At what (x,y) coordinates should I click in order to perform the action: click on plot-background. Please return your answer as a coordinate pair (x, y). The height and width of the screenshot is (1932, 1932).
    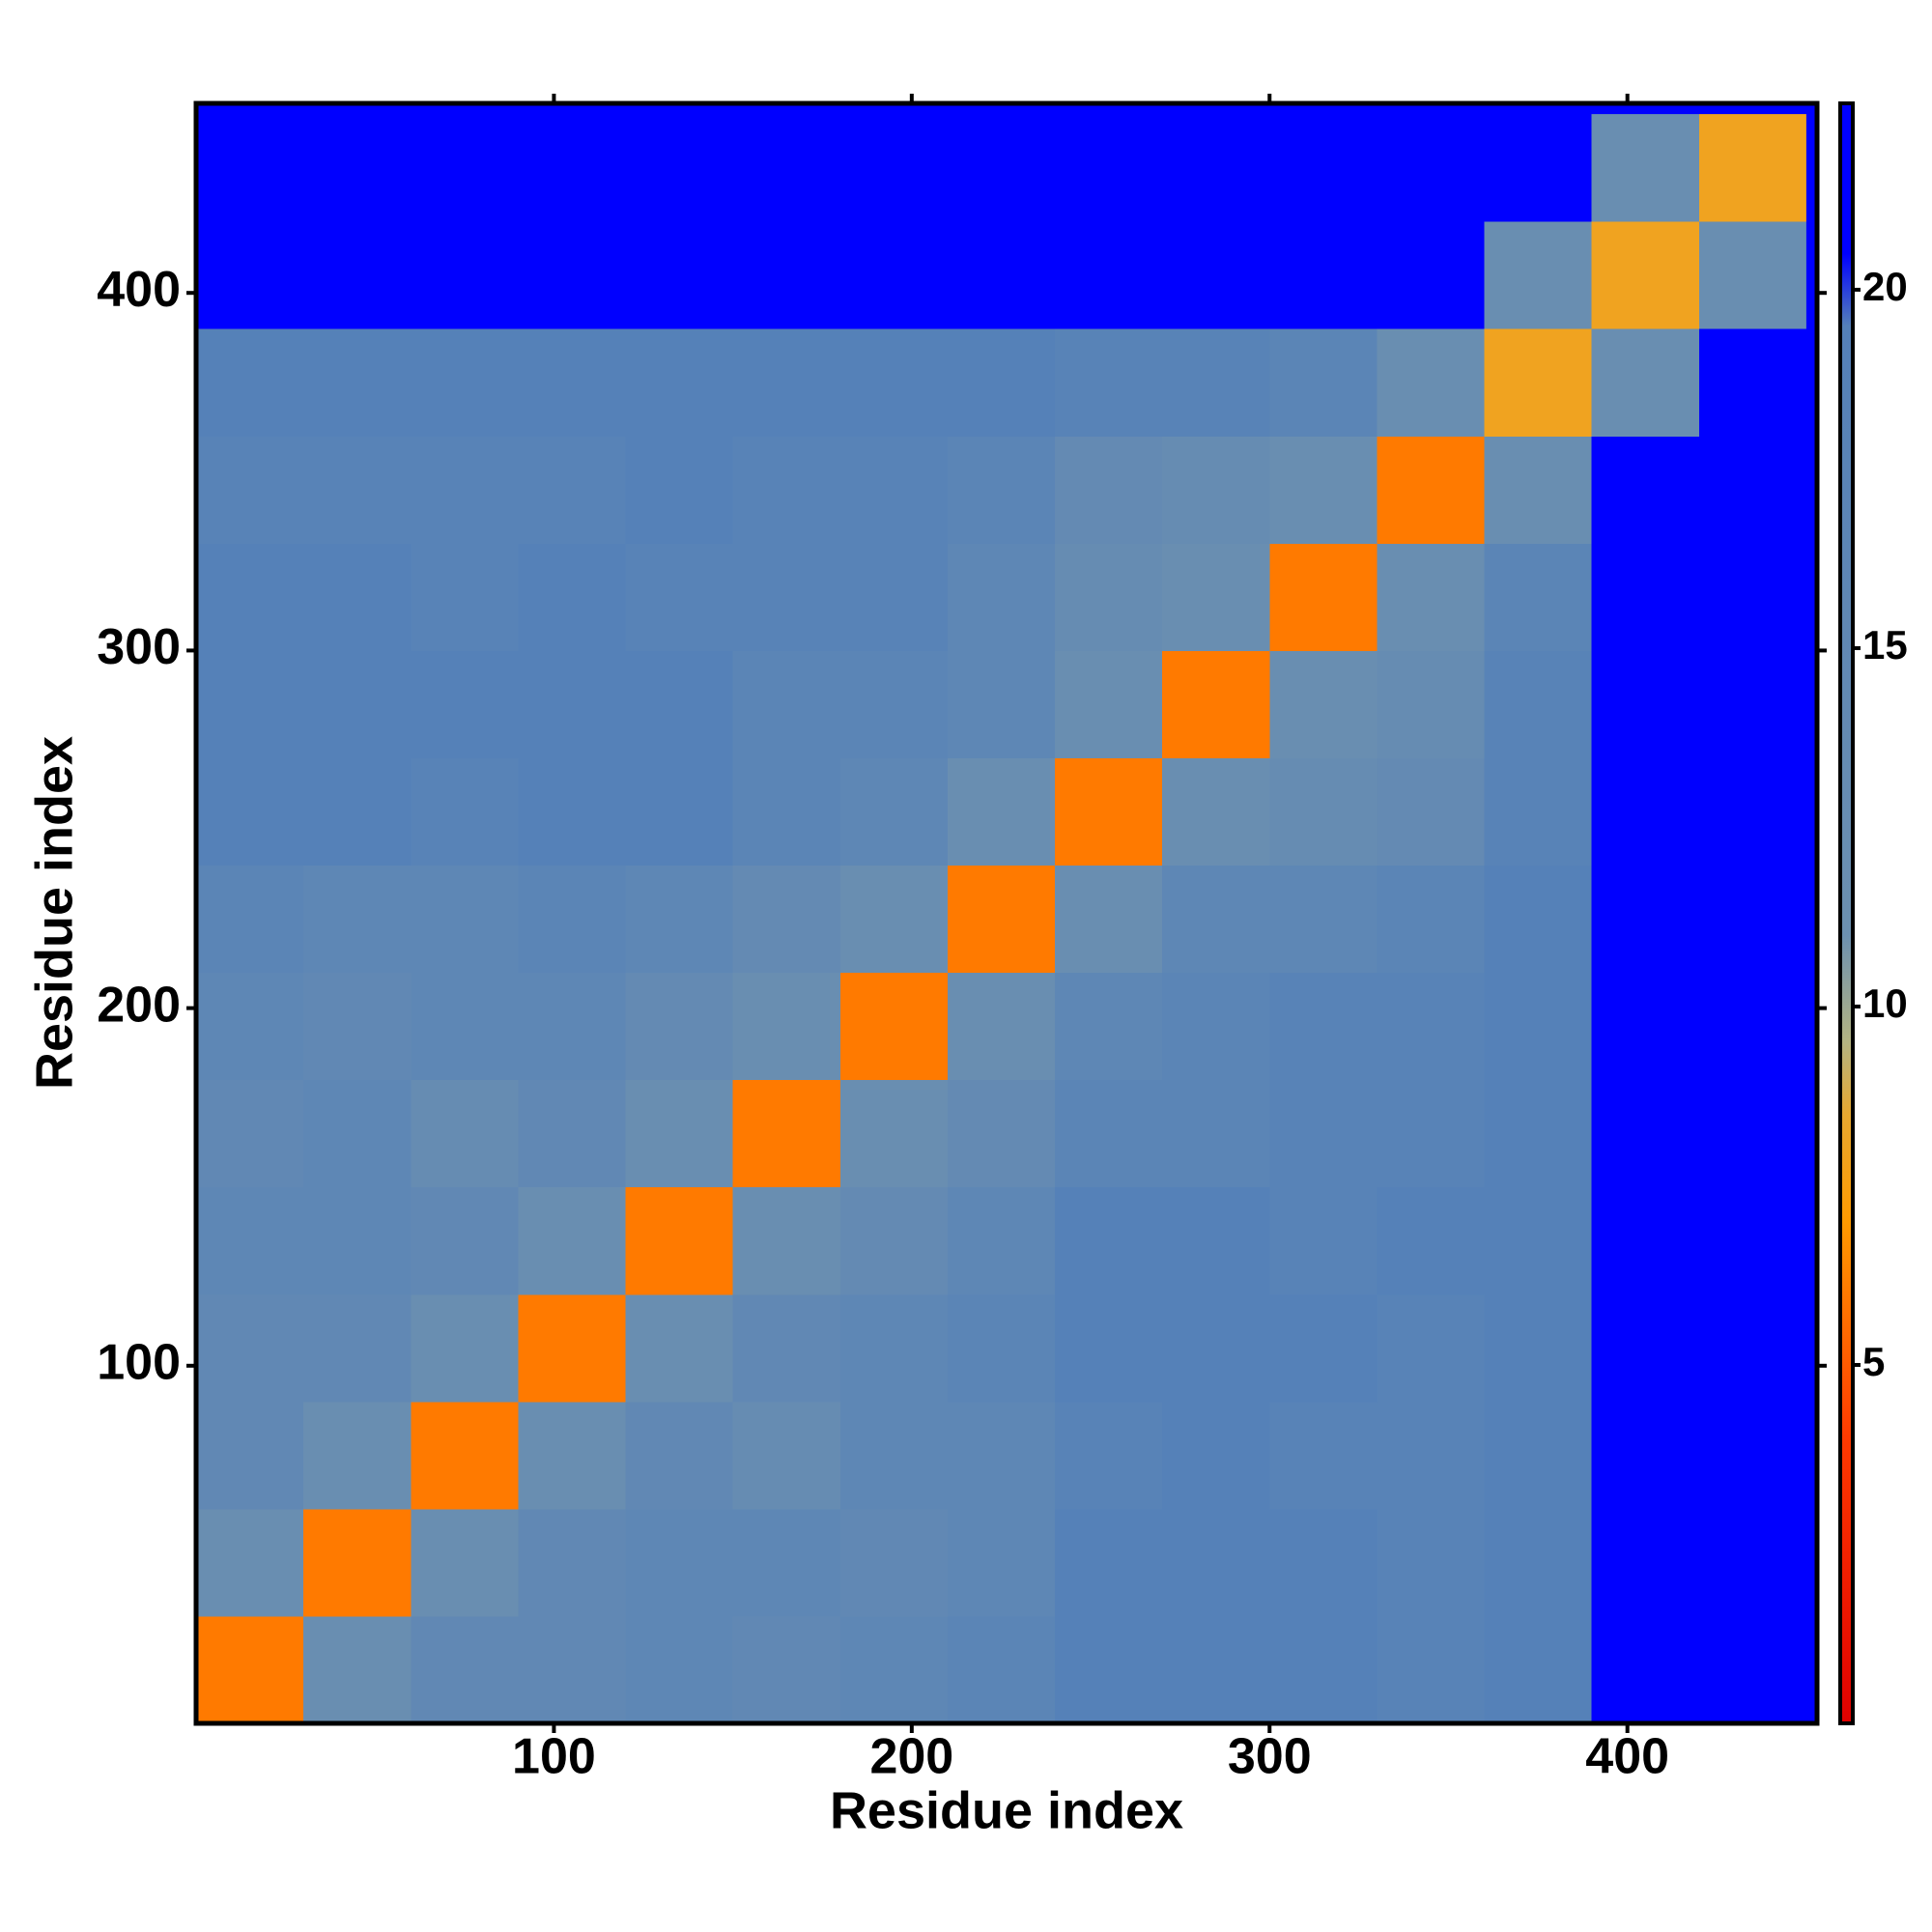
    Looking at the image, I should click on (1006, 109).